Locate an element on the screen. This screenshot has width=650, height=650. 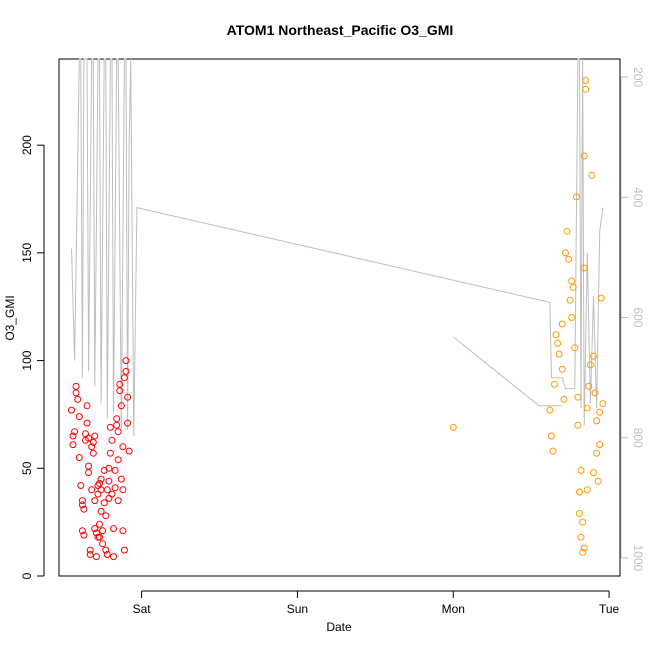
y-tick-label: 150 is located at coordinates (27, 253).